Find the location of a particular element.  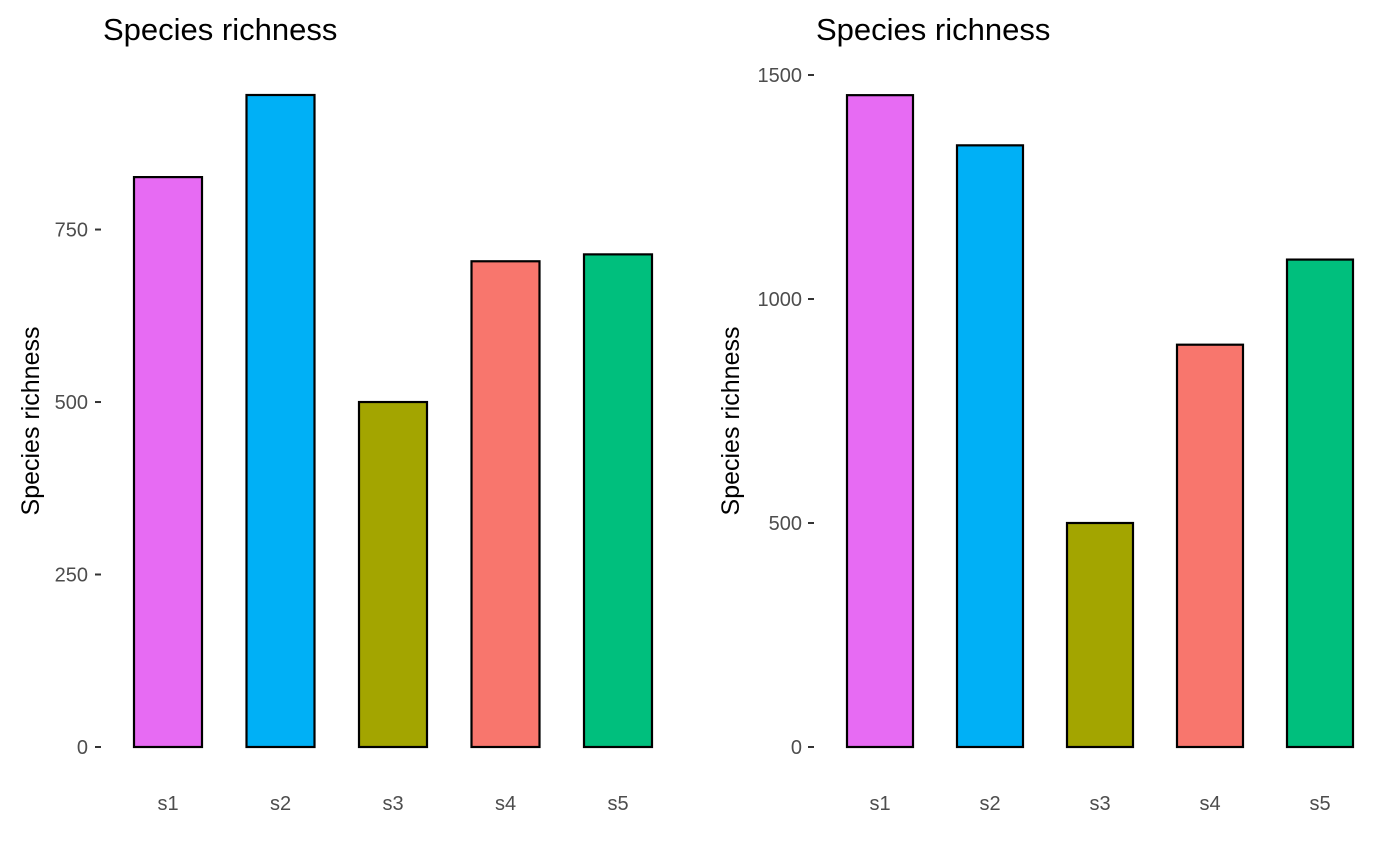

y-axis-label-right: Species richness is located at coordinates (731, 421).